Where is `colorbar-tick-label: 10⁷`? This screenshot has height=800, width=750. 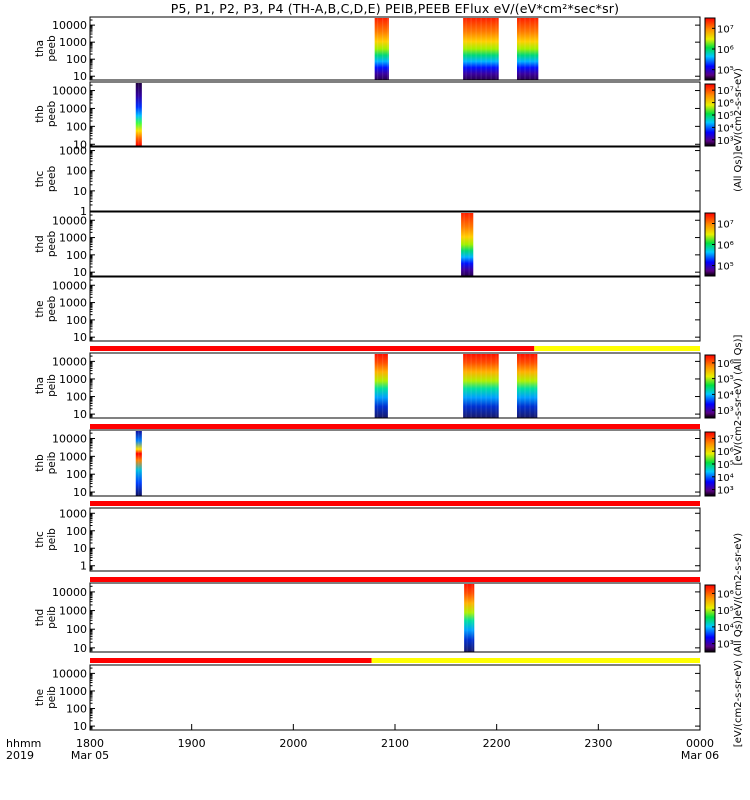 colorbar-tick-label: 10⁷ is located at coordinates (725, 225).